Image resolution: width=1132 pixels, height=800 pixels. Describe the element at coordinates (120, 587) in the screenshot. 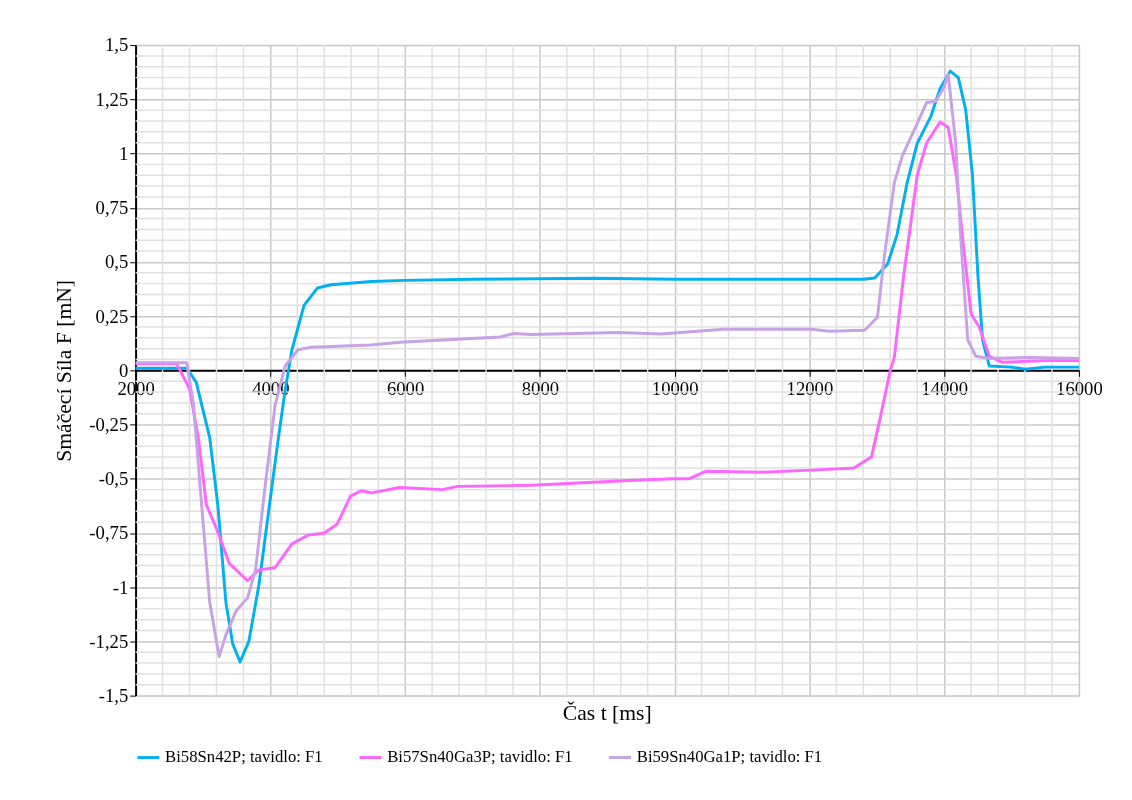

I see `y-tick-label: -1` at that location.